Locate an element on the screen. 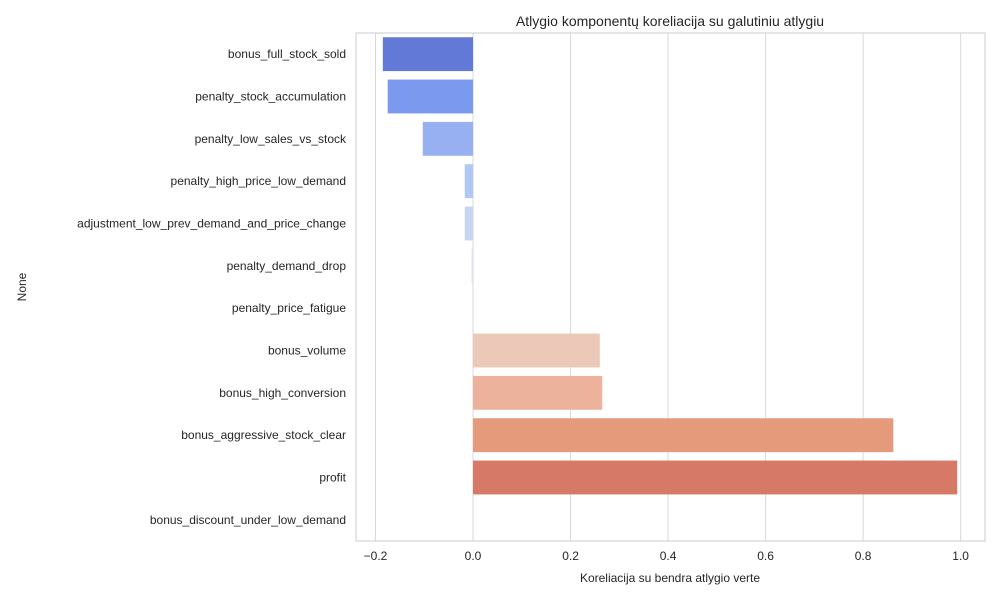  x-tick-label: 0.4 is located at coordinates (668, 556).